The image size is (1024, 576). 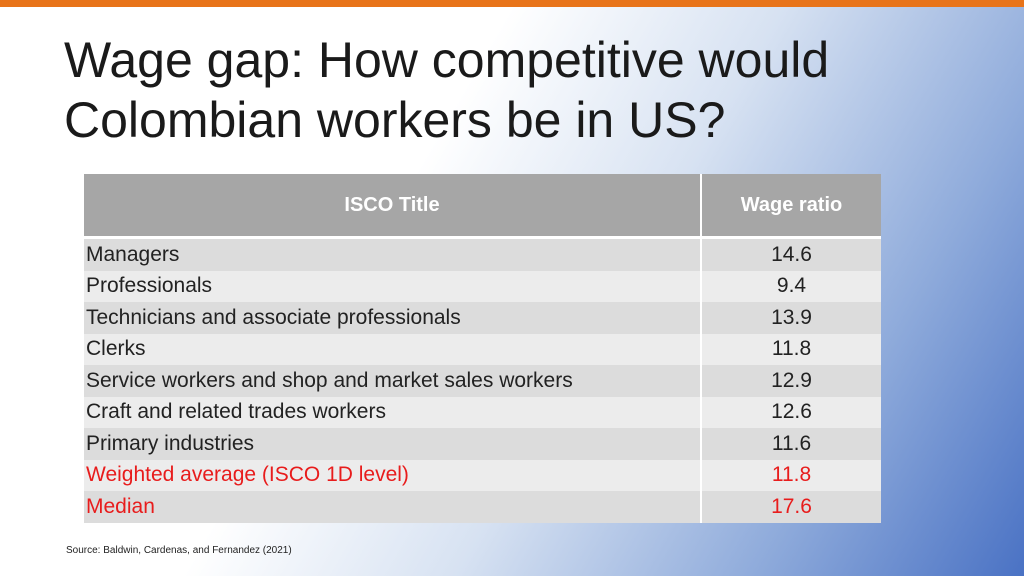 I want to click on row-ratio: 11.6, so click(x=791, y=444).